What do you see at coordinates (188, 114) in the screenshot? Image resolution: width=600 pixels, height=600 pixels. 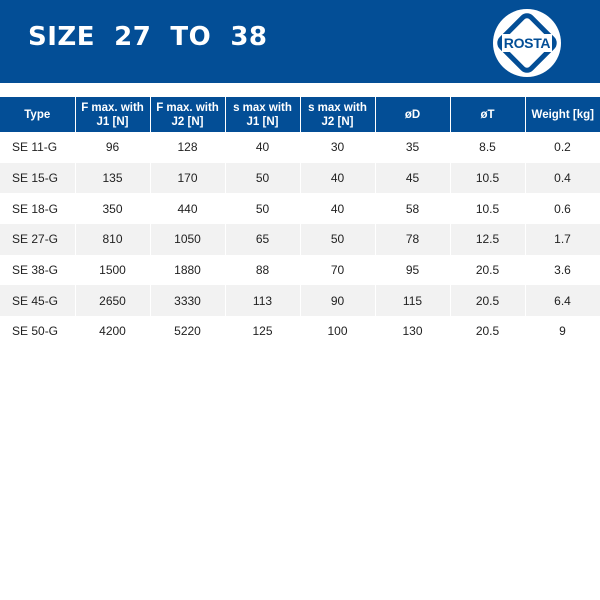 I see `column-header-fmax-j2: F max. with J2 [N]` at bounding box center [188, 114].